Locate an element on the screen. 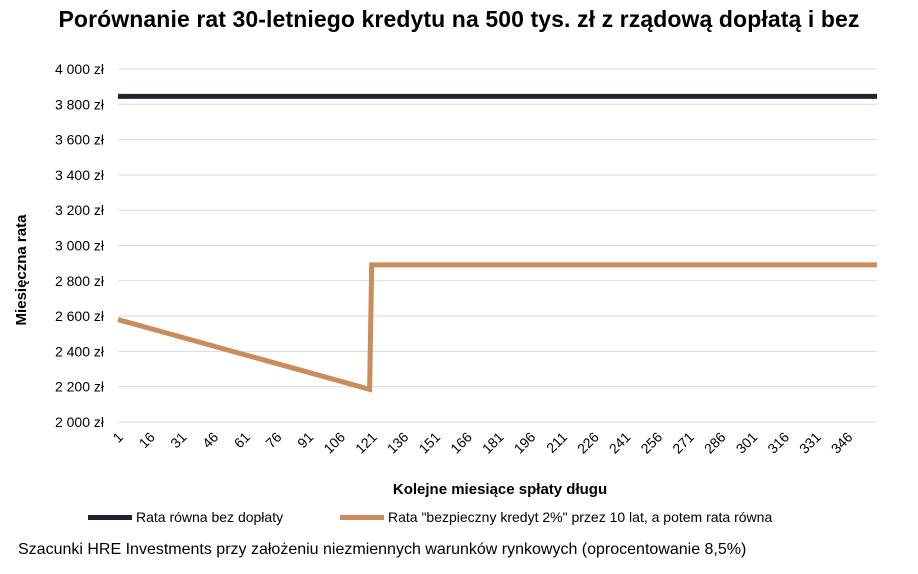  x-tick-label: 301 is located at coordinates (747, 443).